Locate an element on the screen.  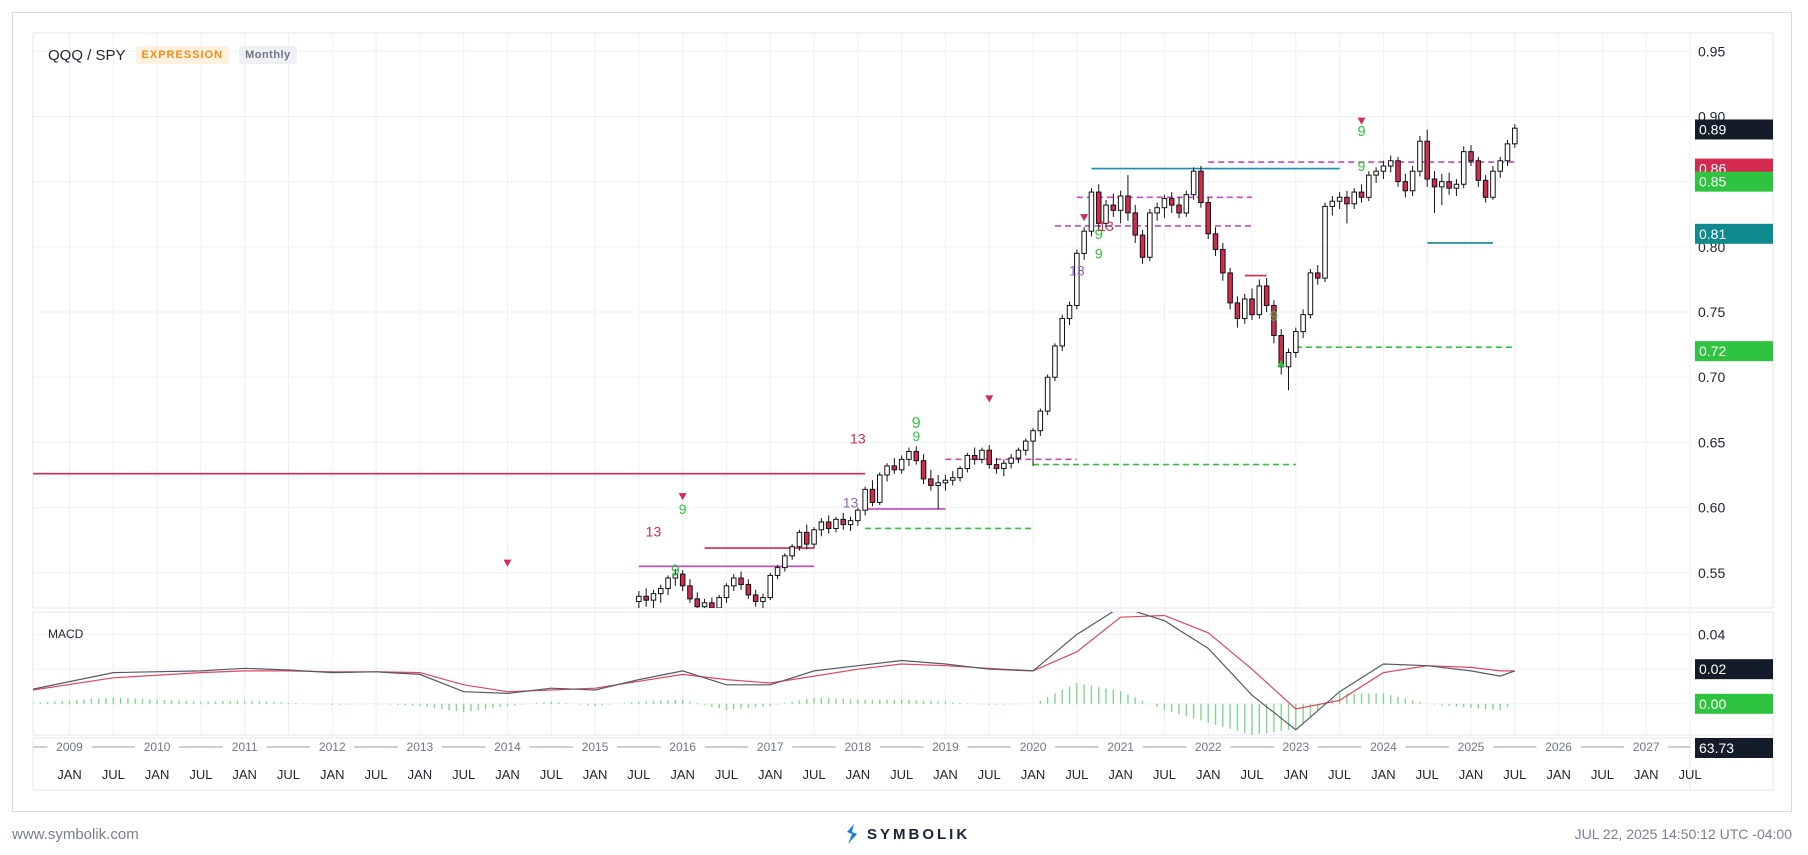
price-label: 0.72 is located at coordinates (1712, 351).